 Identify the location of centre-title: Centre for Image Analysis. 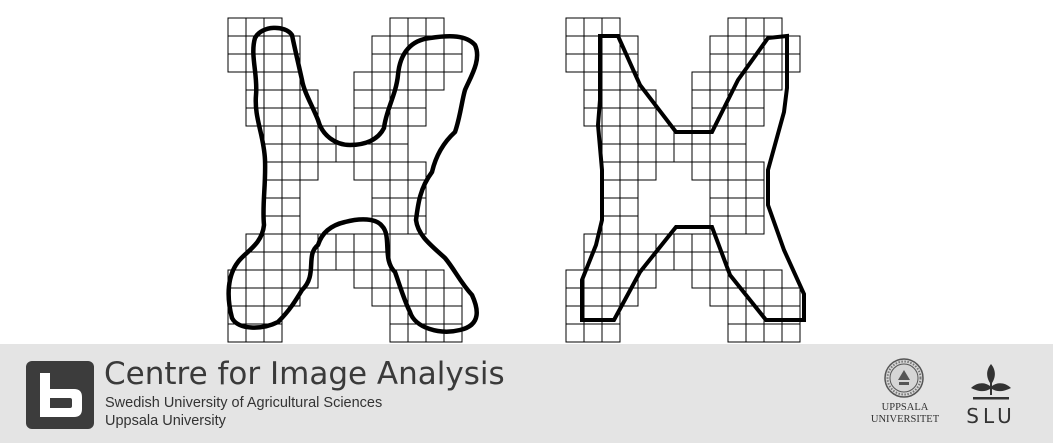
(304, 374).